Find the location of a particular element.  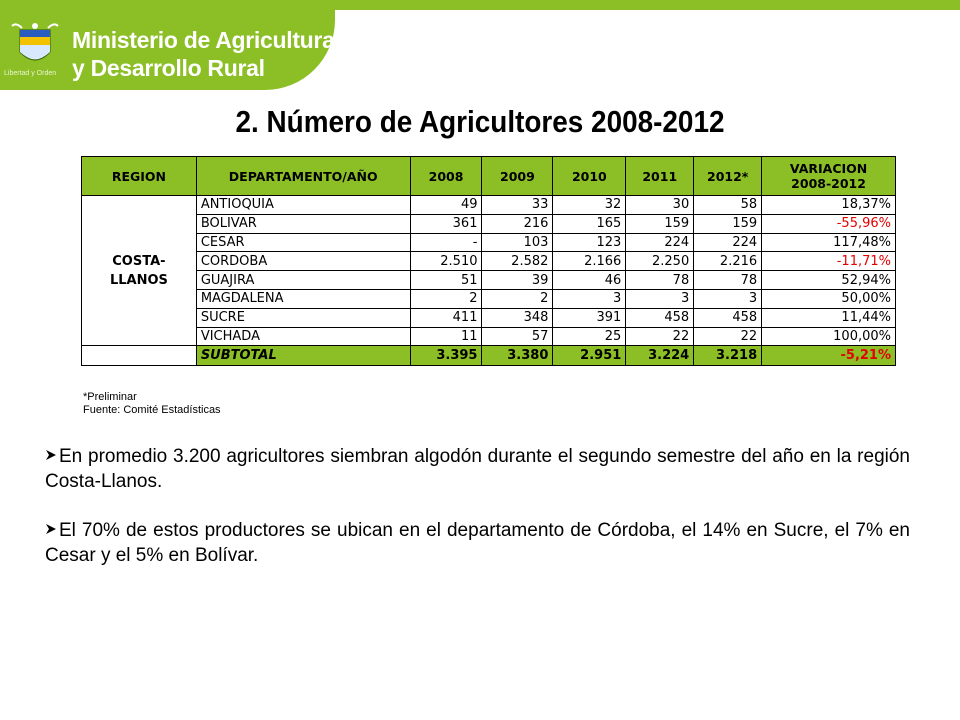

value-2011: 2.250 is located at coordinates (660, 261).